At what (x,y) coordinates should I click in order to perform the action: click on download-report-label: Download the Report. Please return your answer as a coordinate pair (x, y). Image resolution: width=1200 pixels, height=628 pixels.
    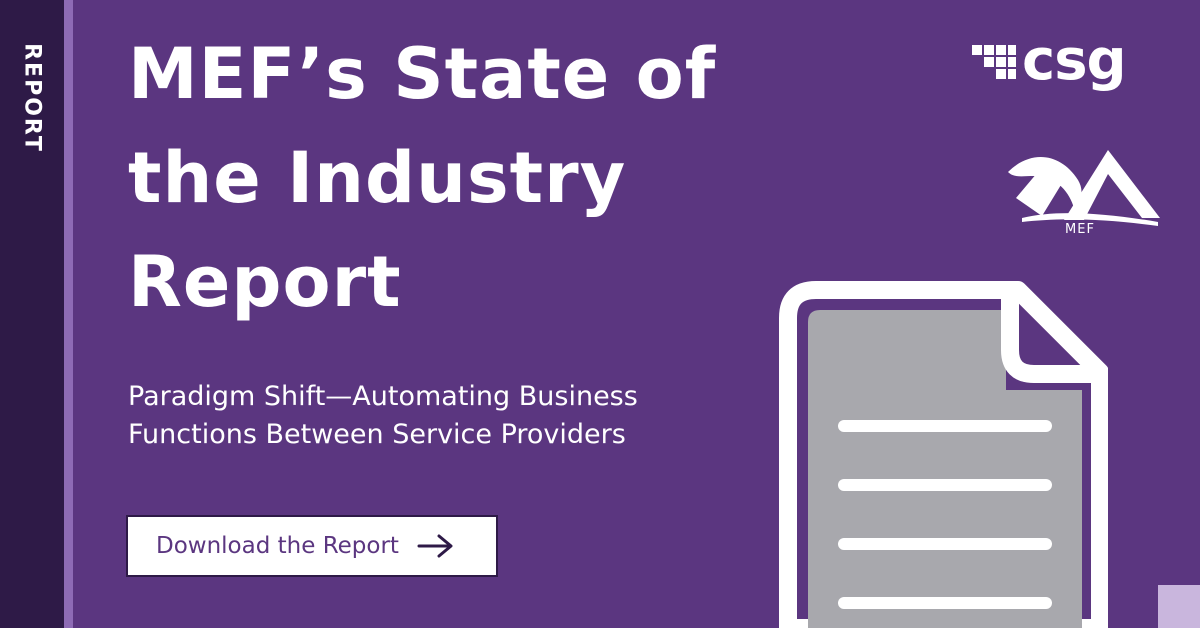
    Looking at the image, I should click on (277, 546).